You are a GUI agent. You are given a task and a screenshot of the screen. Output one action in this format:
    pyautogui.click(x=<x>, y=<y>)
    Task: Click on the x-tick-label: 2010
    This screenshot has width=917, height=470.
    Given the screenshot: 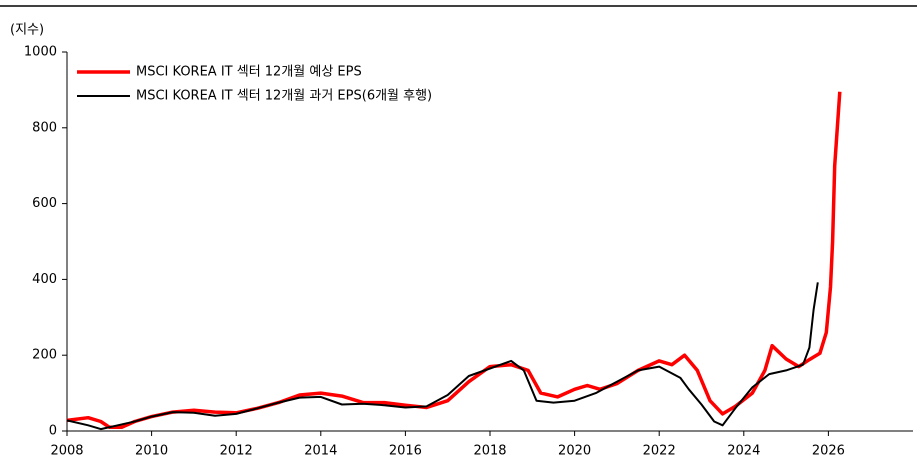 What is the action you would take?
    pyautogui.click(x=151, y=451)
    